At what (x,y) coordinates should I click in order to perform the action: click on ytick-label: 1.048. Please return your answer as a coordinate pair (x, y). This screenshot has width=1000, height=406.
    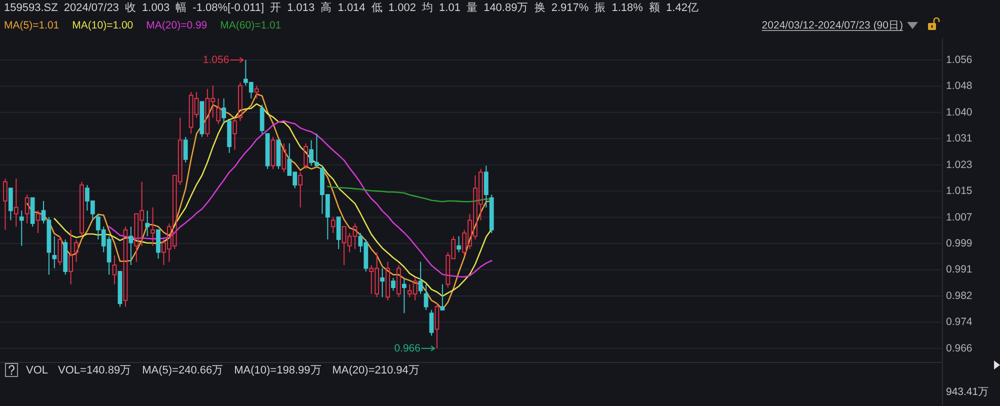
    Looking at the image, I should click on (959, 86).